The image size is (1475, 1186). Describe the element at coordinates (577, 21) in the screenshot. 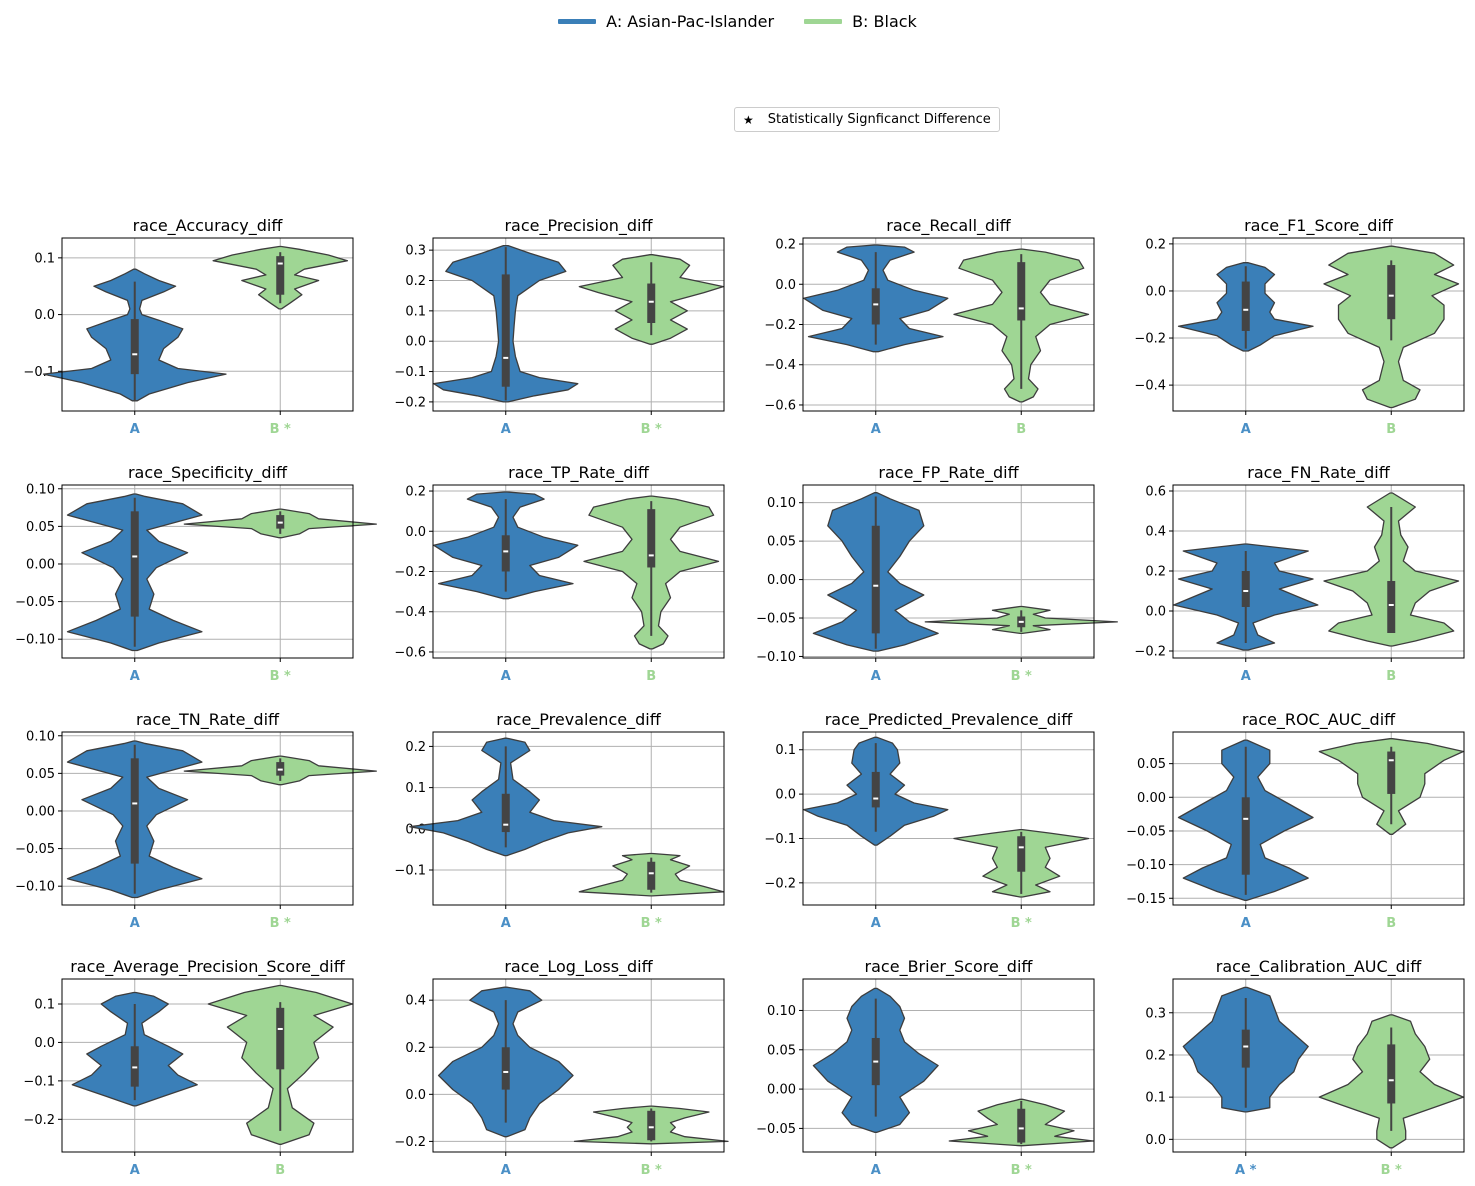

I see `legend-swatch-a` at that location.